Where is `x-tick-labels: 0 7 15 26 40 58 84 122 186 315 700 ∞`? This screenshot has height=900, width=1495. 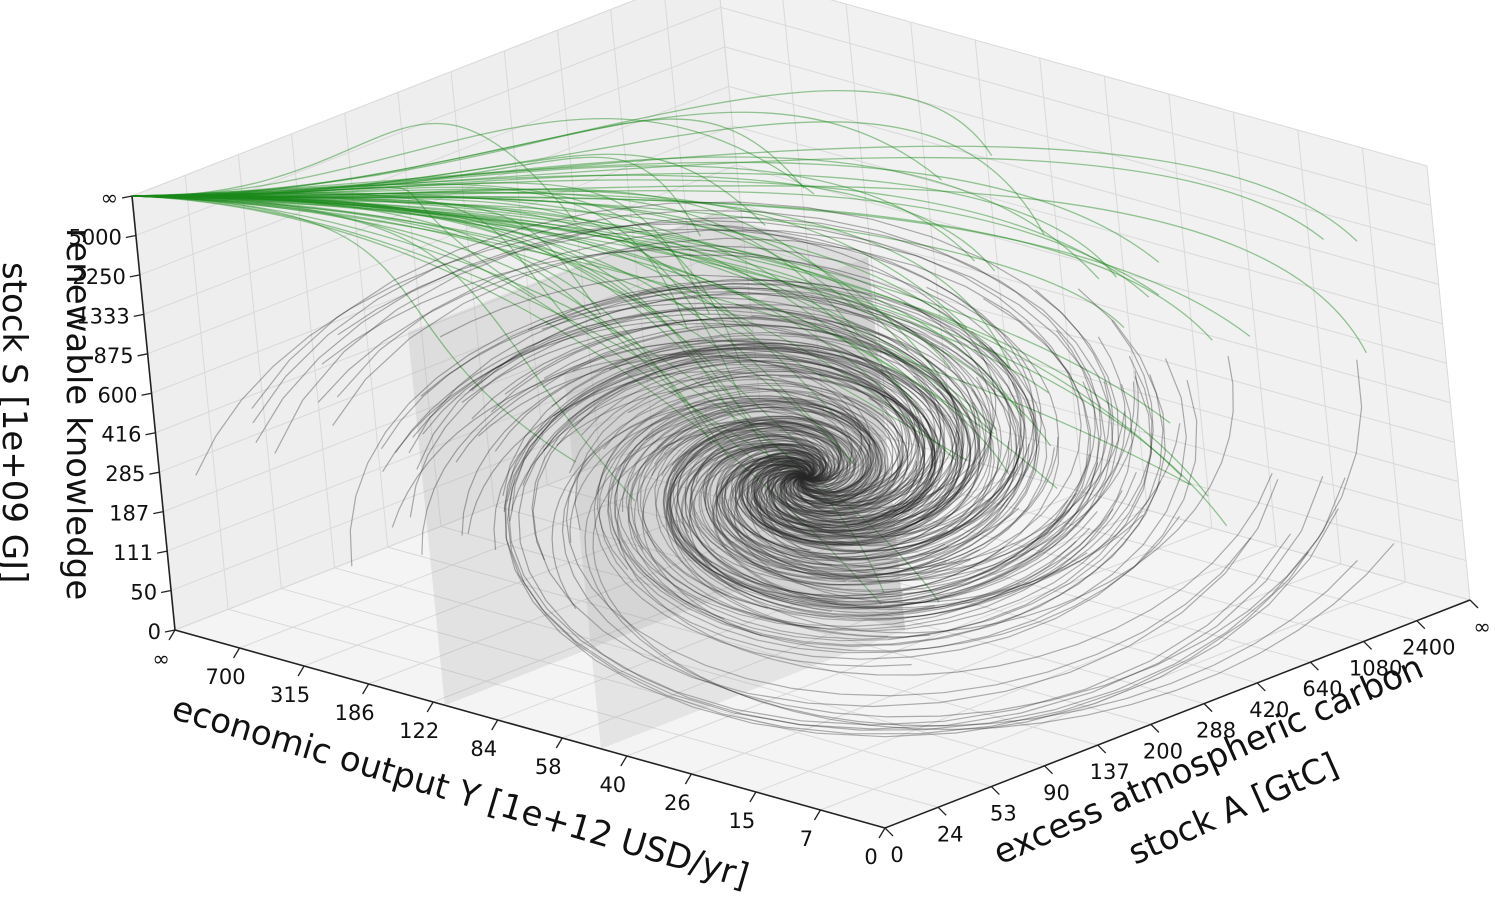
x-tick-labels: 0 7 15 26 40 58 84 122 186 315 700 ∞ is located at coordinates (519, 749).